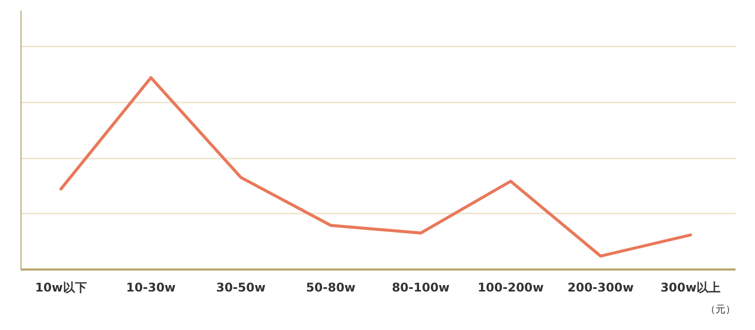 This screenshot has height=330, width=755. What do you see at coordinates (151, 287) in the screenshot?
I see `x-tick-label: 10-30w` at bounding box center [151, 287].